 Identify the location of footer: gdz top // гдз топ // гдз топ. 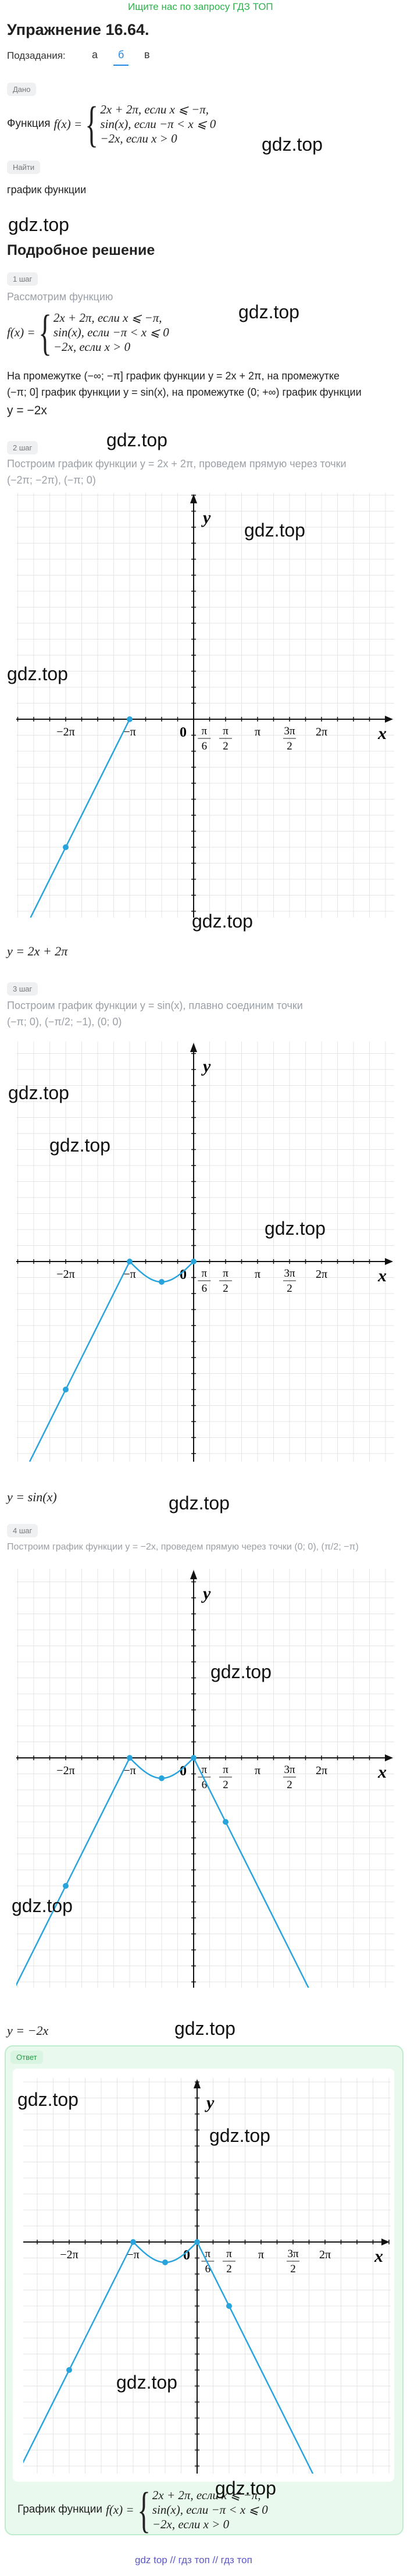
(193, 2560).